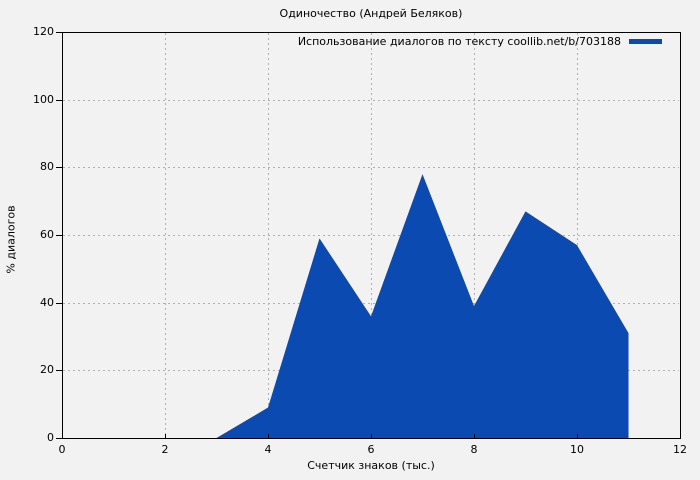 This screenshot has width=700, height=480. What do you see at coordinates (371, 13) in the screenshot?
I see `chart-title: Одиночество (Андрей Беляков)` at bounding box center [371, 13].